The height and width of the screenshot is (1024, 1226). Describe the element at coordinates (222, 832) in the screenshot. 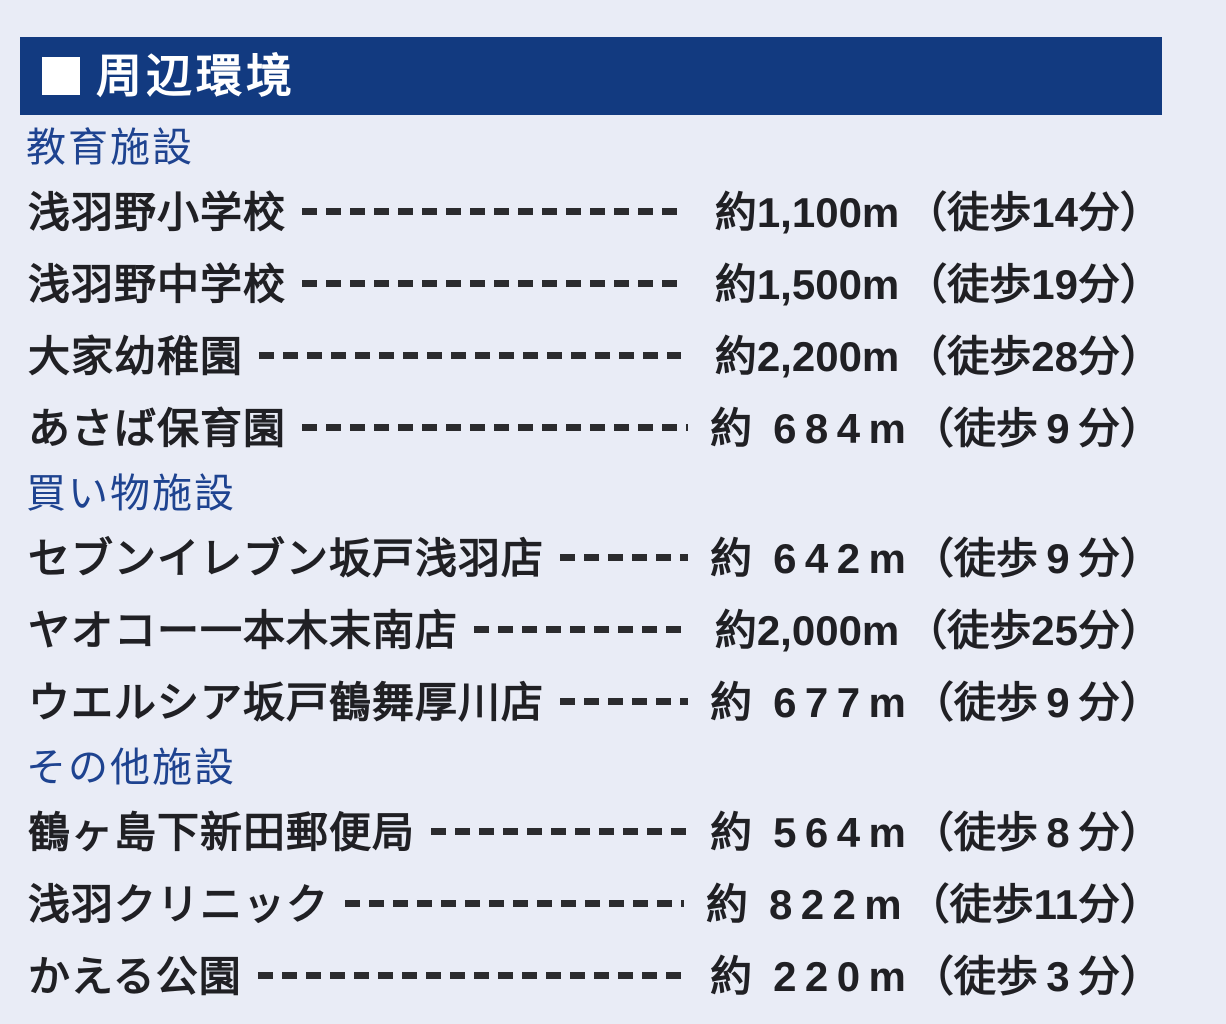

I see `facility-name: 鶴ヶ島下新田郵便局` at that location.